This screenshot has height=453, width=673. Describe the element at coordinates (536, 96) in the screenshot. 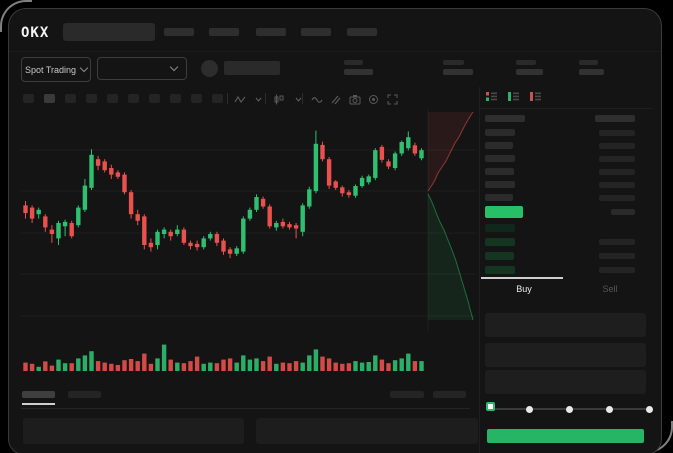

I see `book-asks-icon` at that location.